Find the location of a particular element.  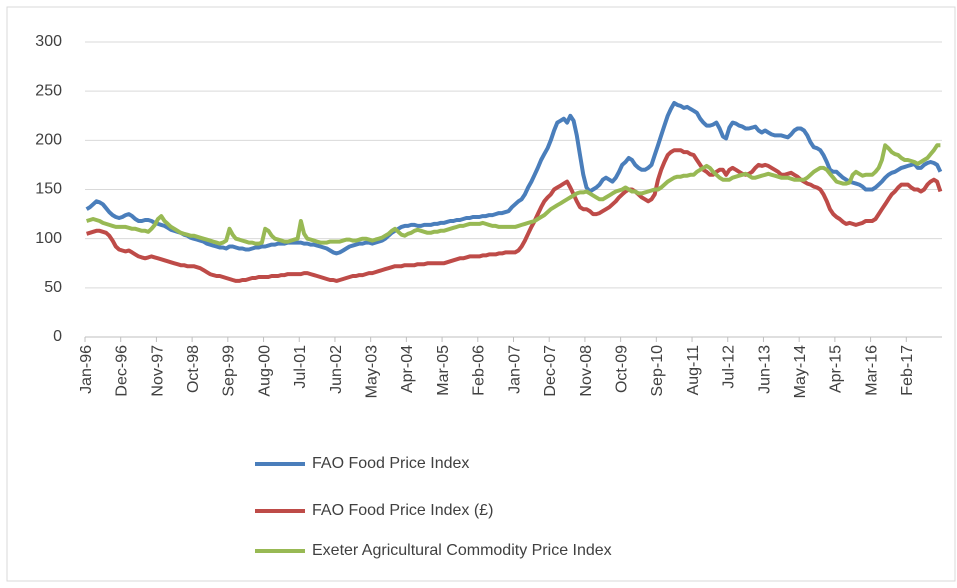

y-tick-label: 50 is located at coordinates (53, 287).